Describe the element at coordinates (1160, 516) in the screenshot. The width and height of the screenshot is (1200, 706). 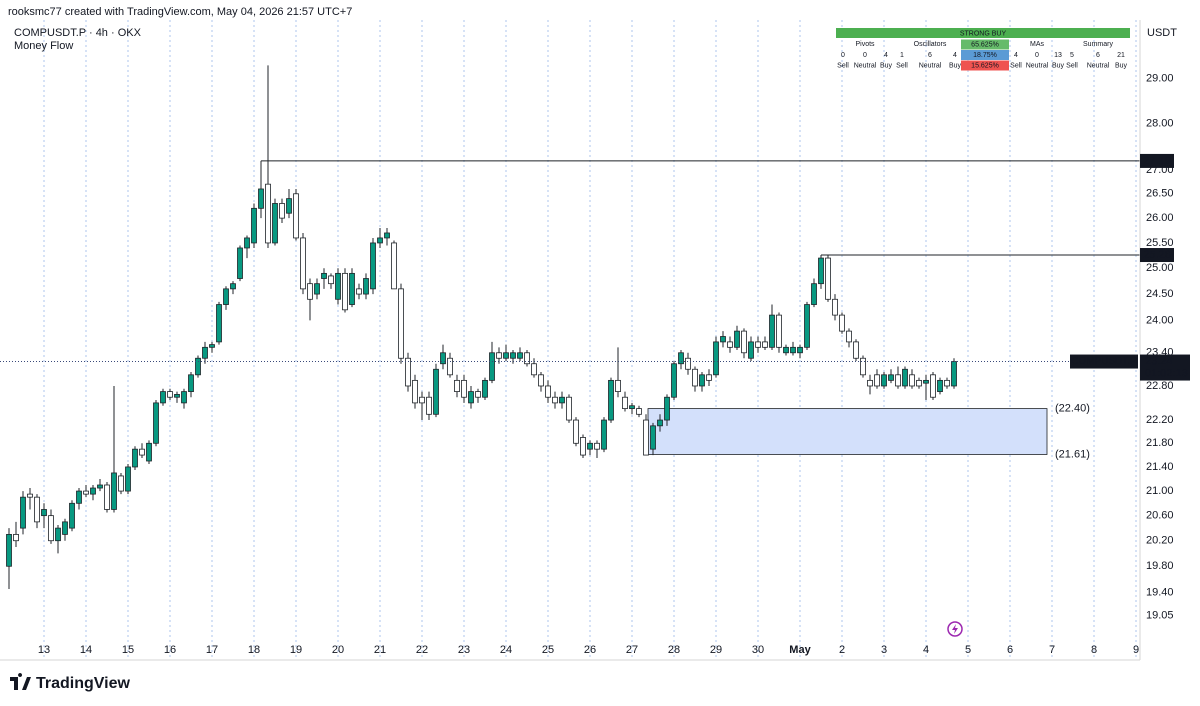
I see `y-tick-label: 20.60` at that location.